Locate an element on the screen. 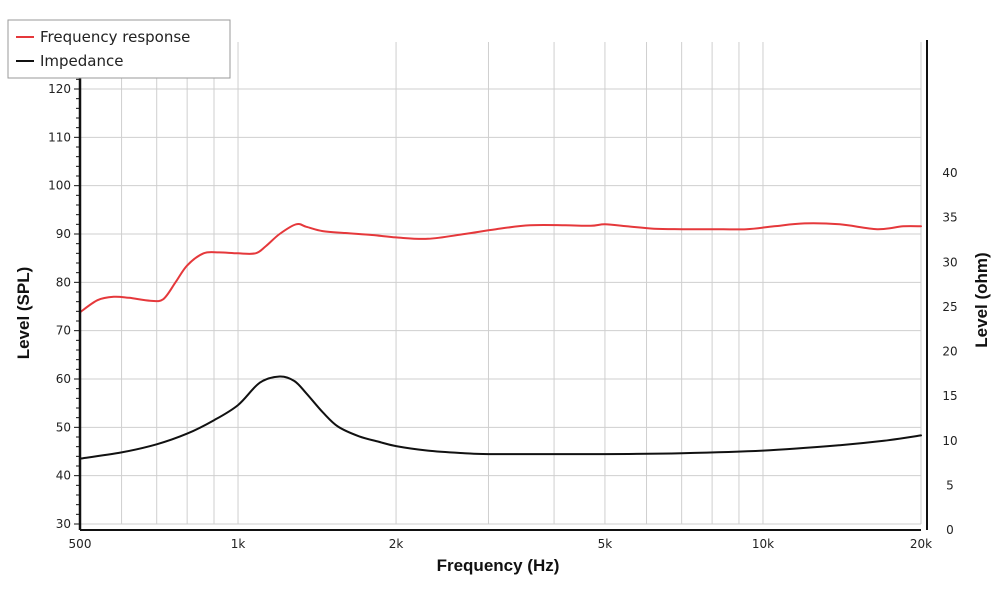 This screenshot has height=600, width=1000. y-tick-label: 80 is located at coordinates (63, 282).